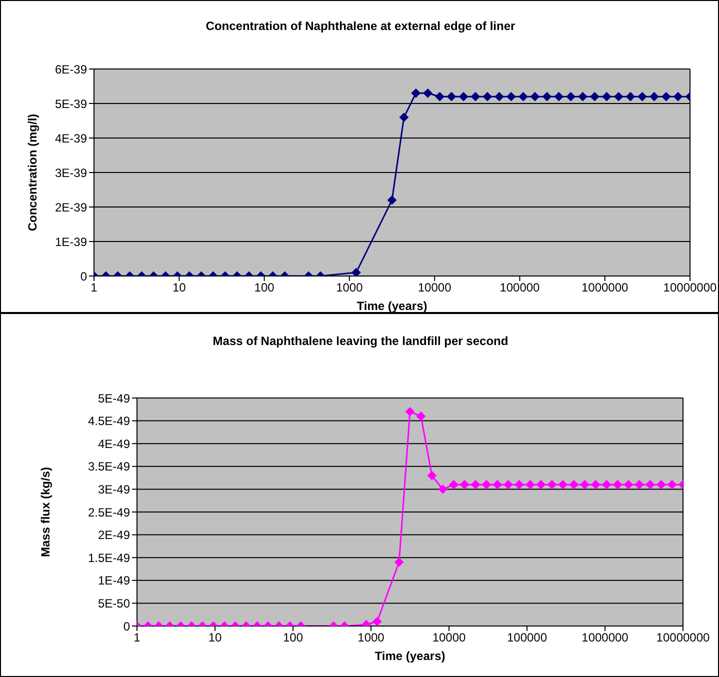 The width and height of the screenshot is (719, 677). What do you see at coordinates (109, 557) in the screenshot?
I see `y-tick-label: 1.5E-49` at bounding box center [109, 557].